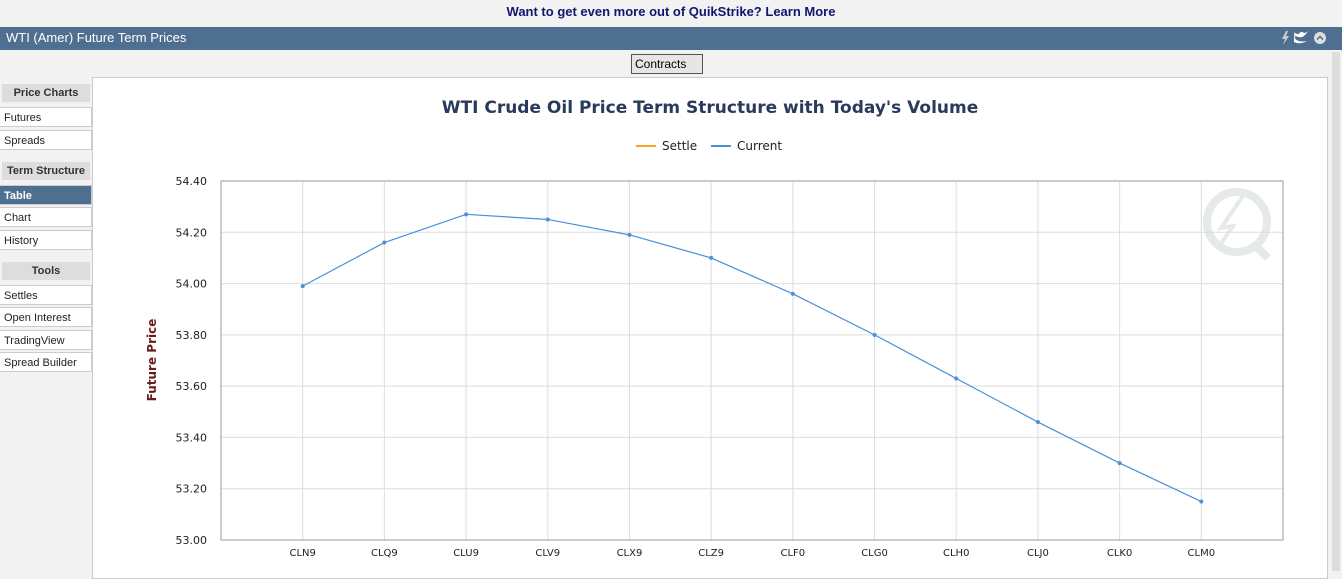 This screenshot has height=579, width=1342. I want to click on sidebar-item: Table, so click(46, 194).